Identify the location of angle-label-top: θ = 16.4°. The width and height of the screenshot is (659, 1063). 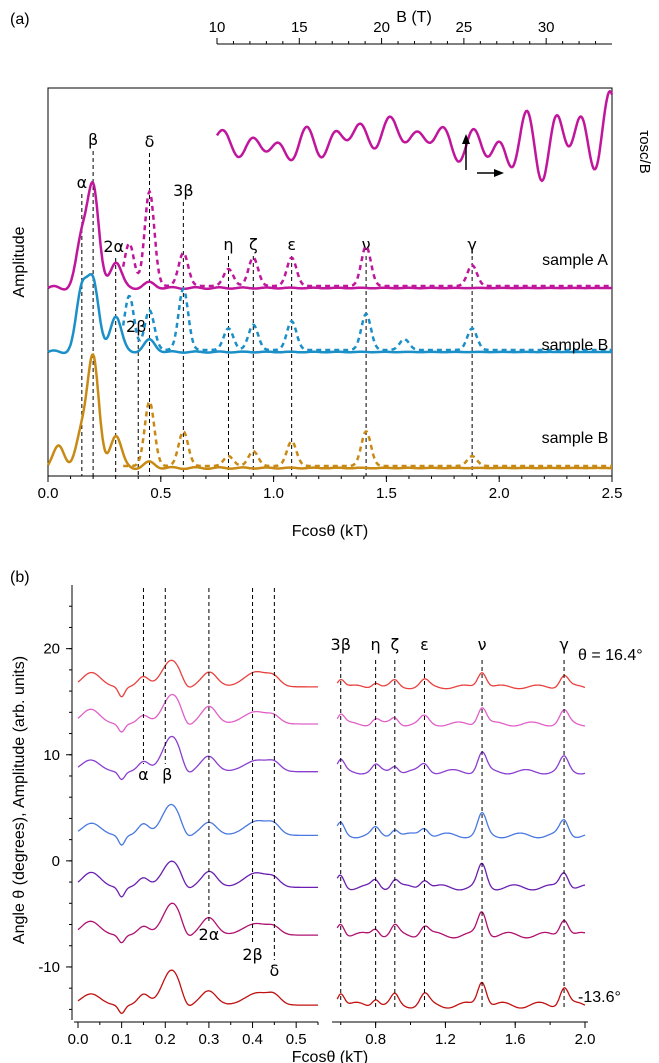
(610, 655).